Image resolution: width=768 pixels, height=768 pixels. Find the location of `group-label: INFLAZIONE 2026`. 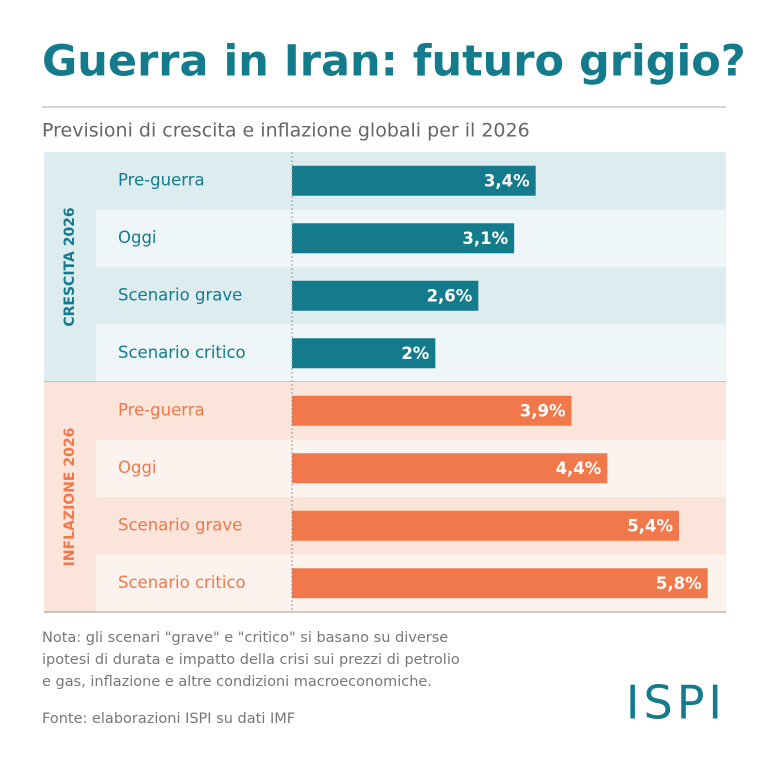

group-label: INFLAZIONE 2026 is located at coordinates (70, 497).